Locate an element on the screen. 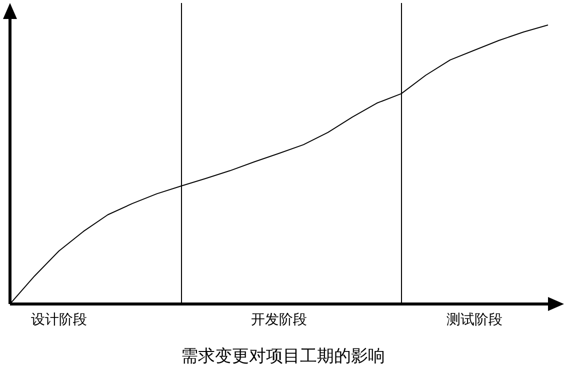  x-tick-label: 开发阶段 is located at coordinates (279, 320).